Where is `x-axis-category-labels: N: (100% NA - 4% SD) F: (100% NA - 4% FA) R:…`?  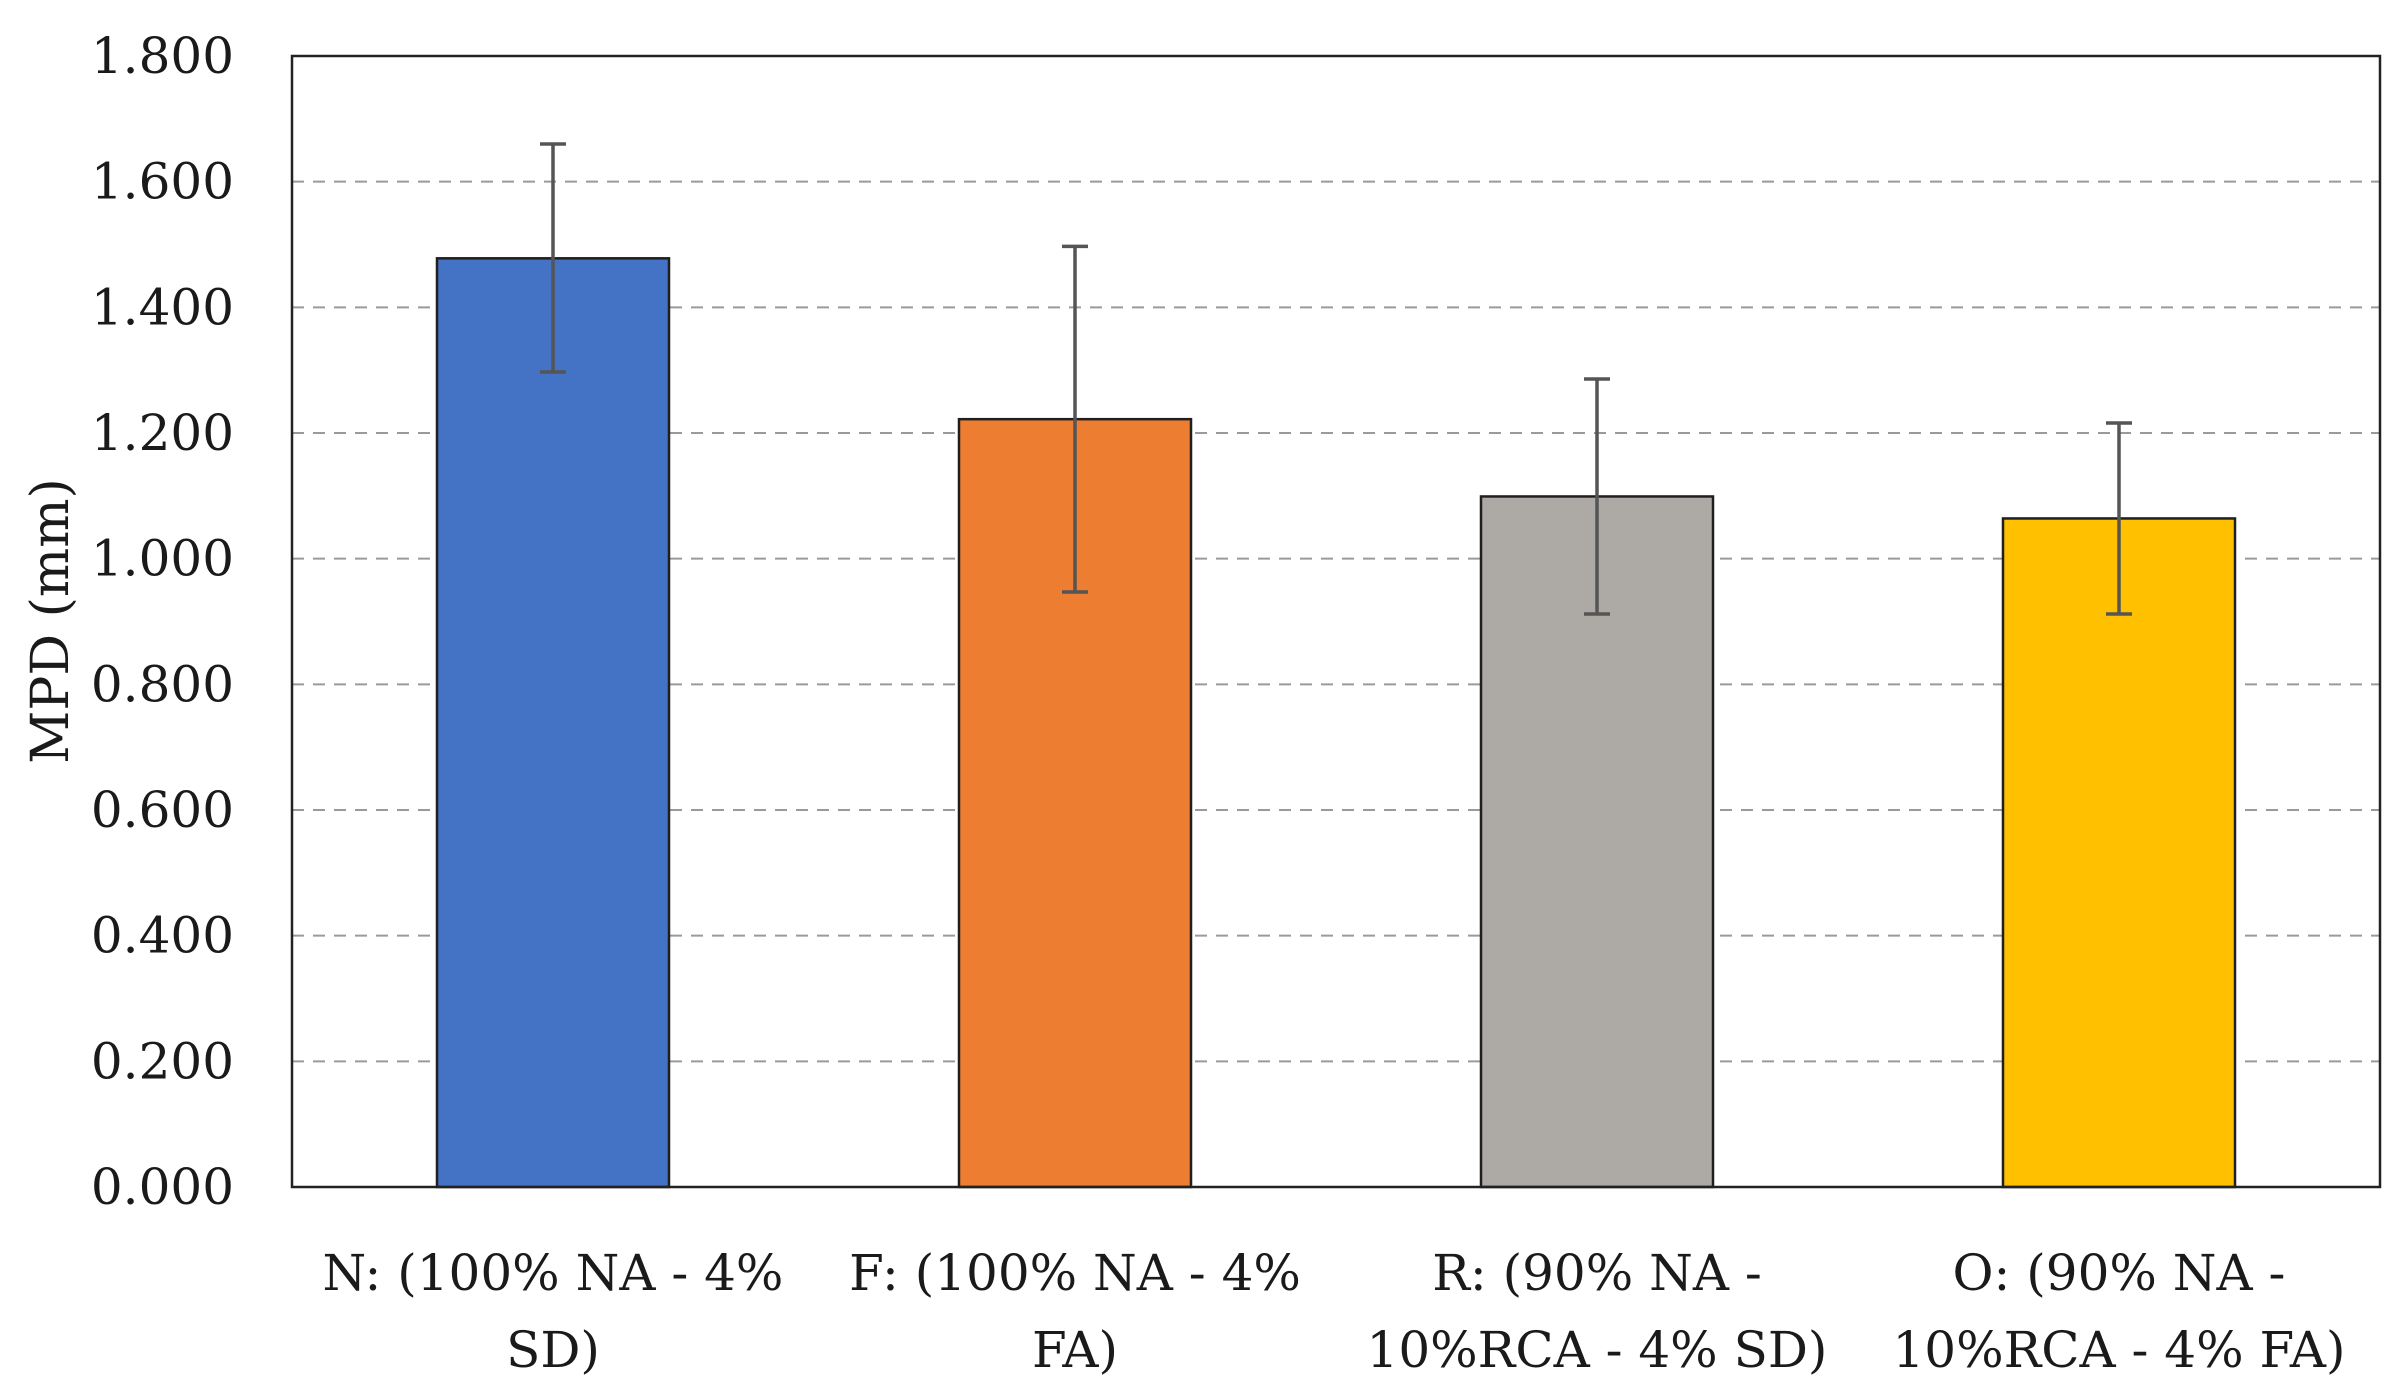 x-axis-category-labels: N: (100% NA - 4% SD) F: (100% NA - 4% FA) R:… is located at coordinates (1334, 1311).